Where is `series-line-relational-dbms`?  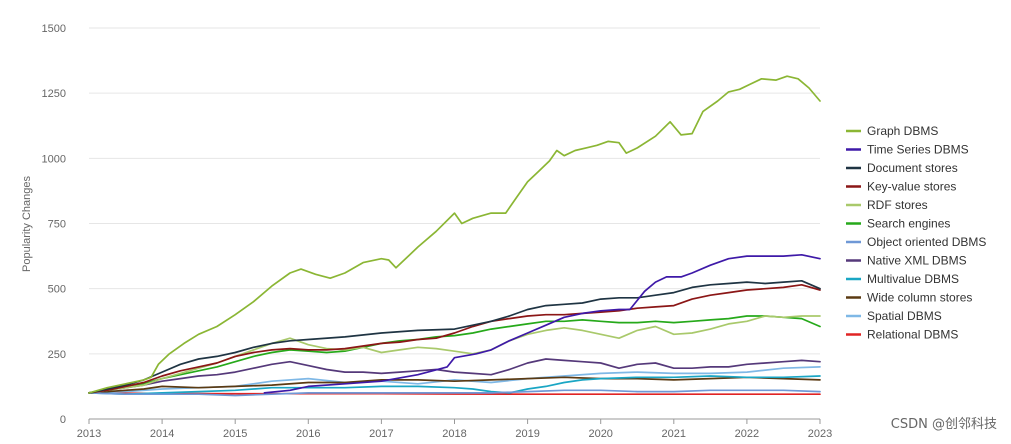
series-line-relational-dbms is located at coordinates (454, 394).